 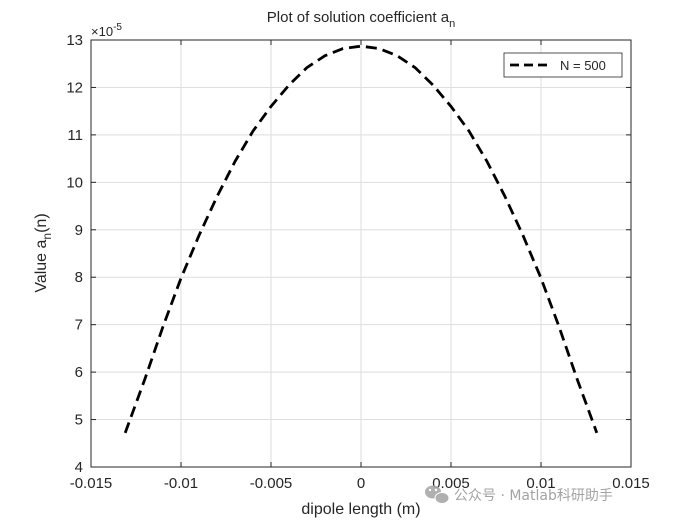 I want to click on watermark-text: 公众号 · Matlab科研助手, so click(x=533, y=496).